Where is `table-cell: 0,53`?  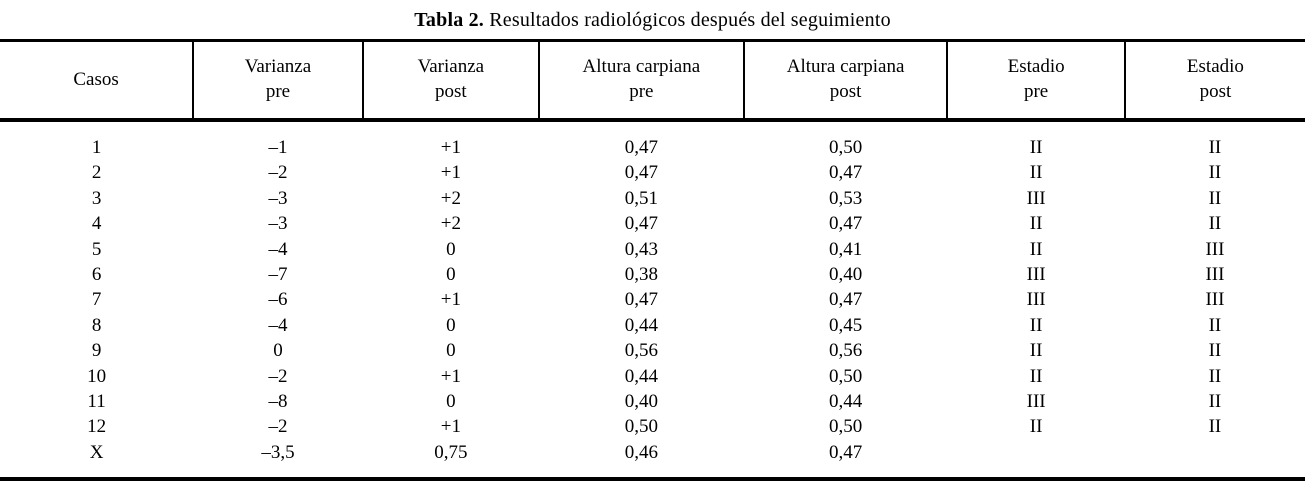 table-cell: 0,53 is located at coordinates (845, 198).